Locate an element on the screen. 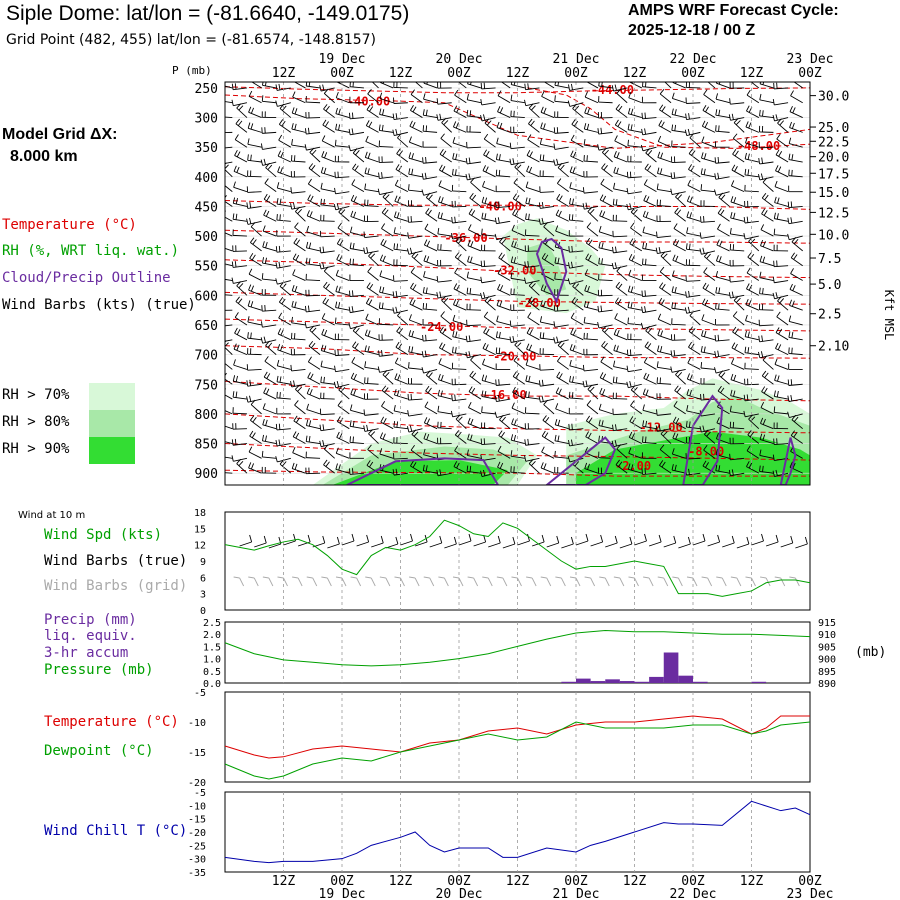 Image resolution: width=900 pixels, height=900 pixels. wind-barb-grid-flag is located at coordinates (704, 577).